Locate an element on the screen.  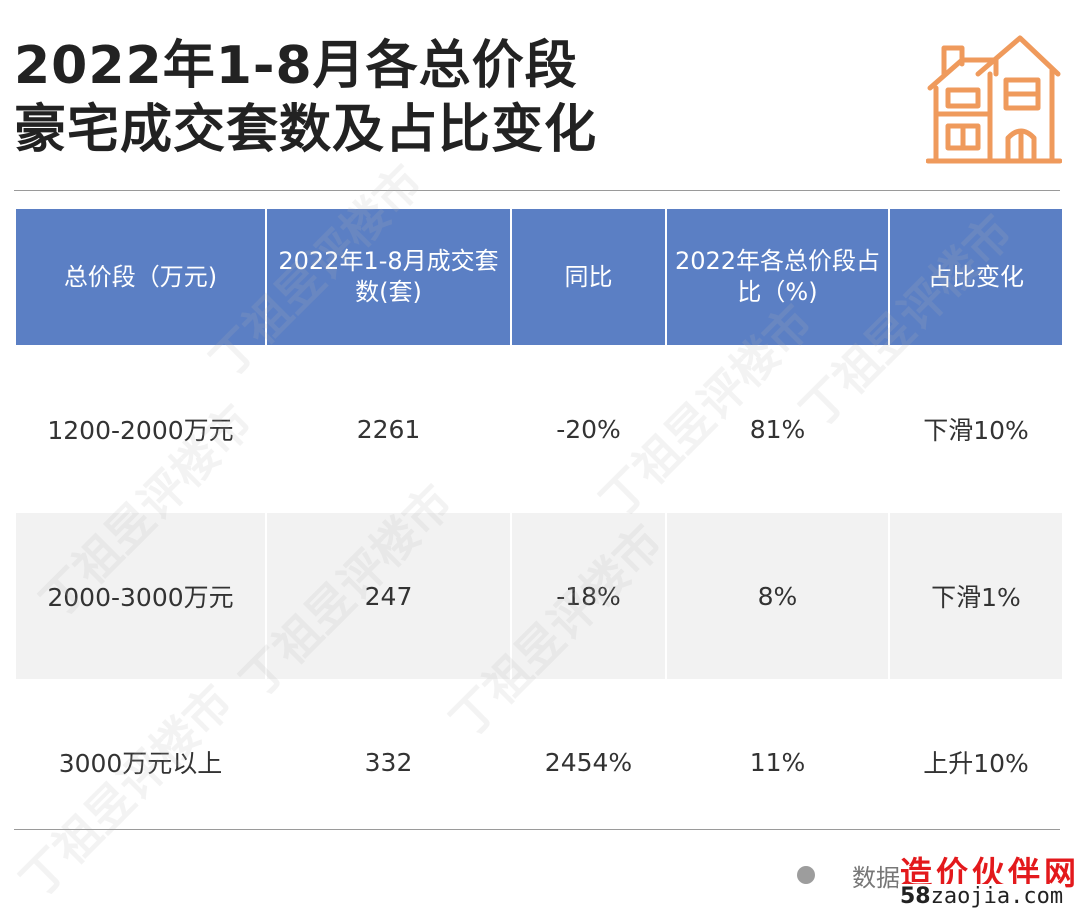
column-header-yoy: 同比 is located at coordinates (588, 277).